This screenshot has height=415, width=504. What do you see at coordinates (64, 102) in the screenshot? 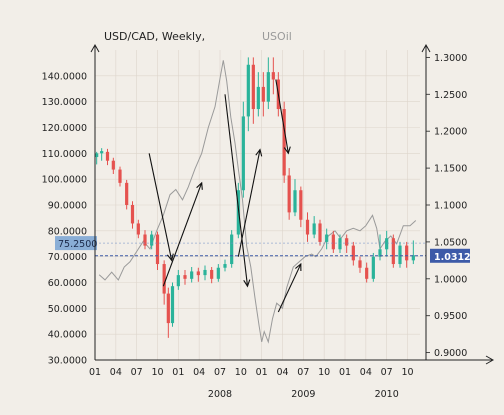
I see `left-tick-label: 130.0000` at bounding box center [64, 102].